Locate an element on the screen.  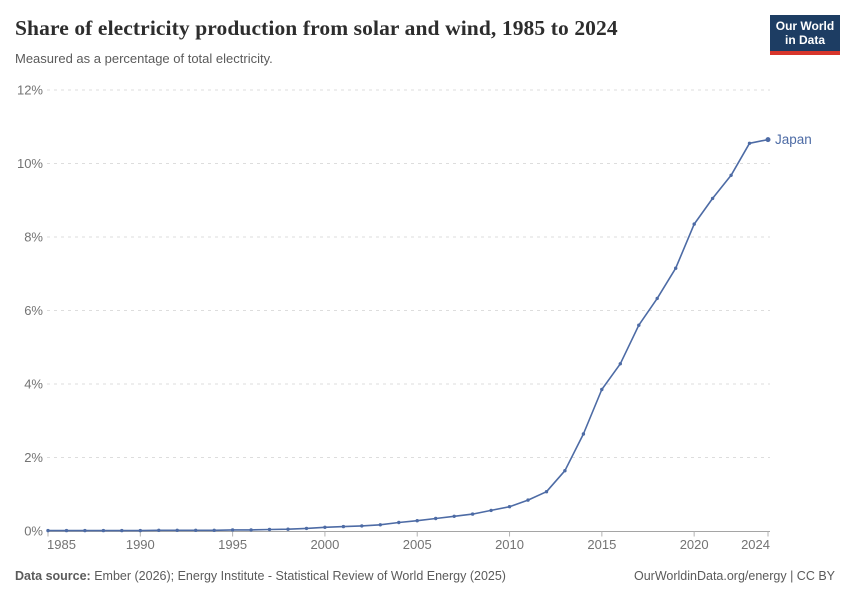
y-tick-label-4: 4% is located at coordinates (33, 384).